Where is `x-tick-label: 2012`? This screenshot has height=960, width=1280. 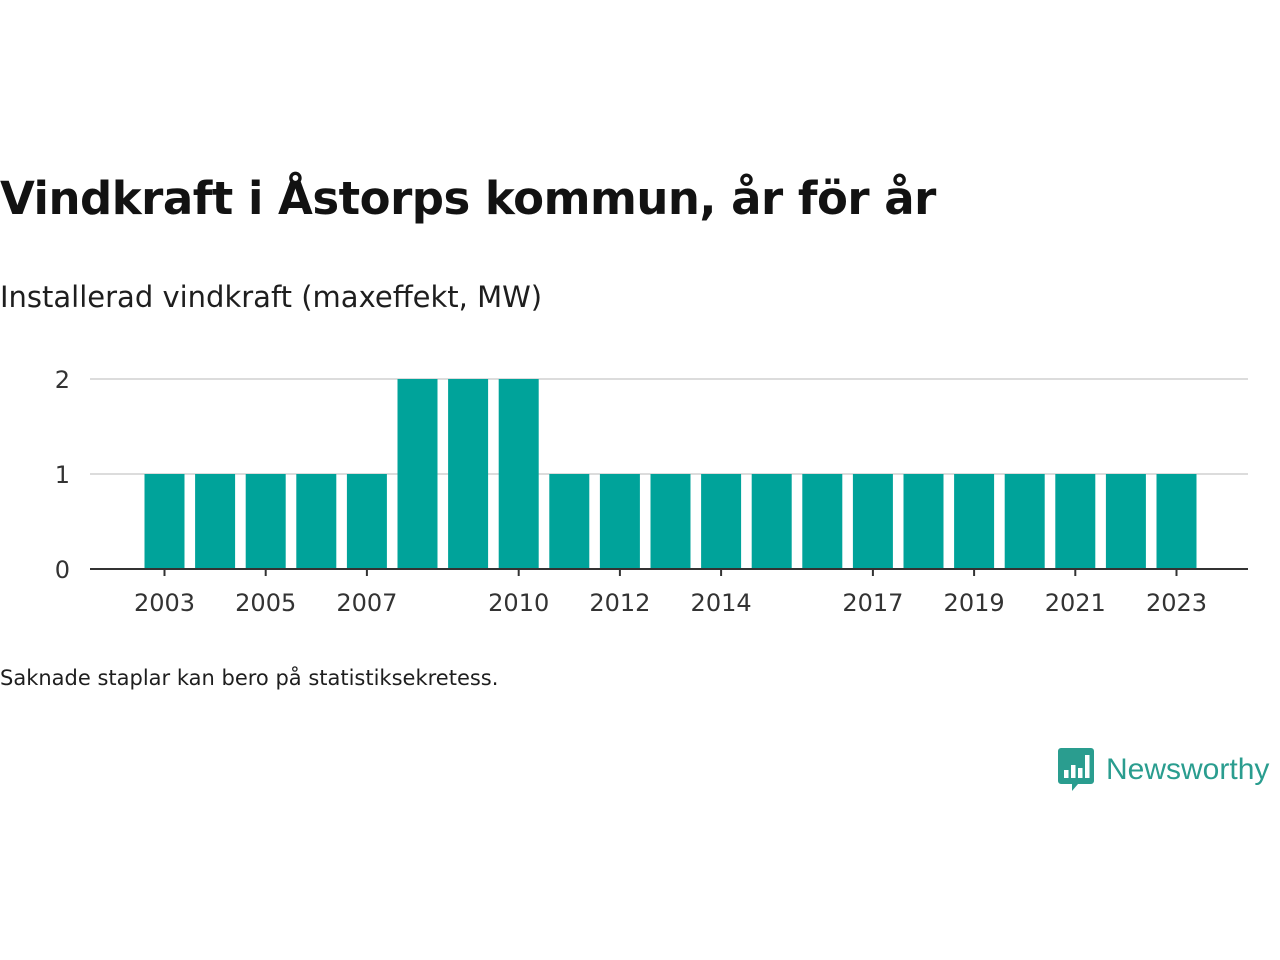 x-tick-label: 2012 is located at coordinates (619, 603).